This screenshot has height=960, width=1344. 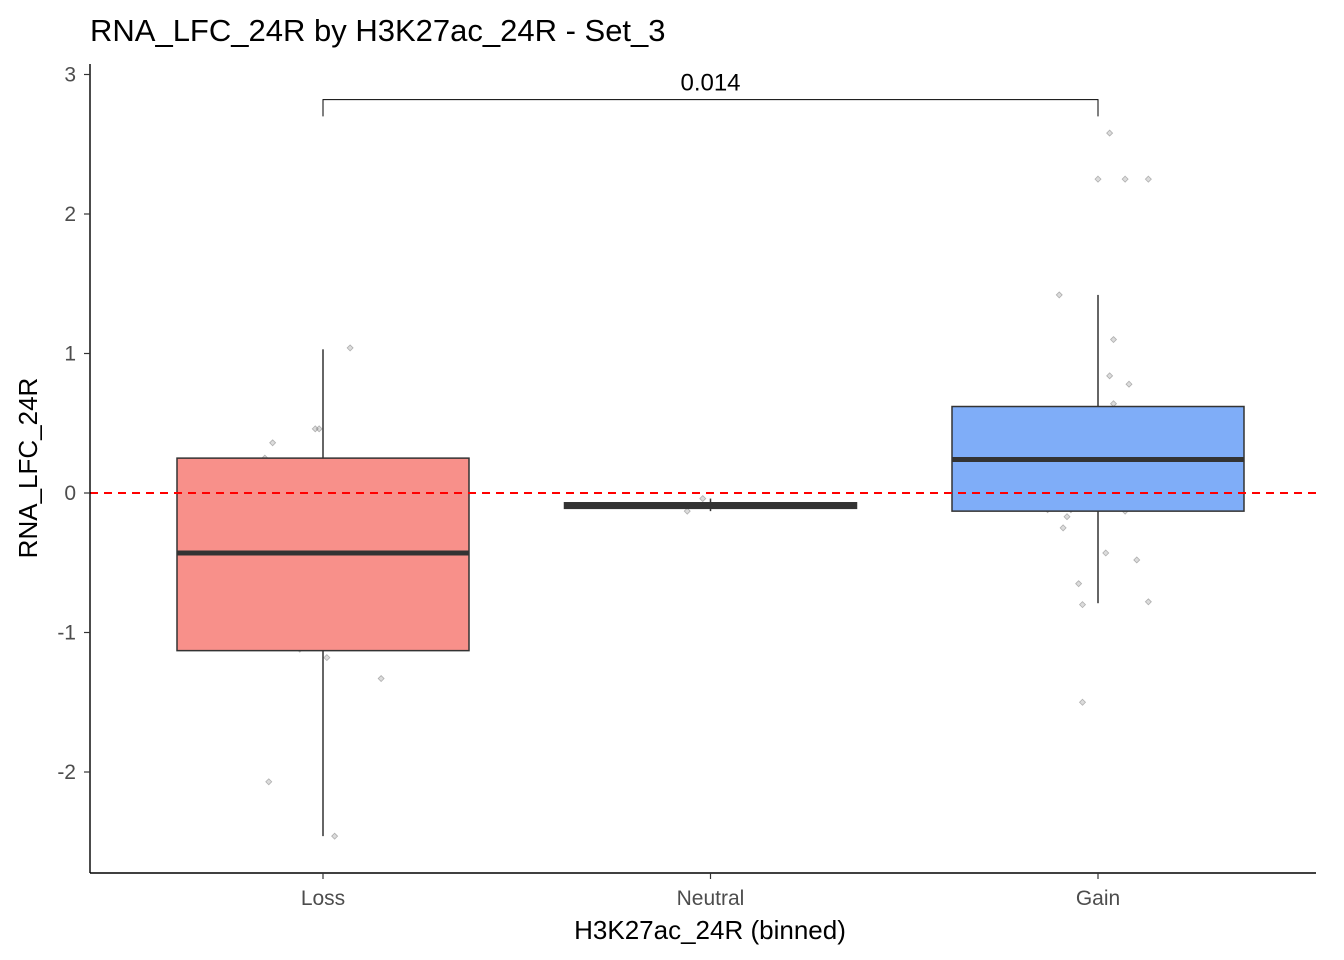 I want to click on y-axis-title: RNA_LFC_24R, so click(x=28, y=468).